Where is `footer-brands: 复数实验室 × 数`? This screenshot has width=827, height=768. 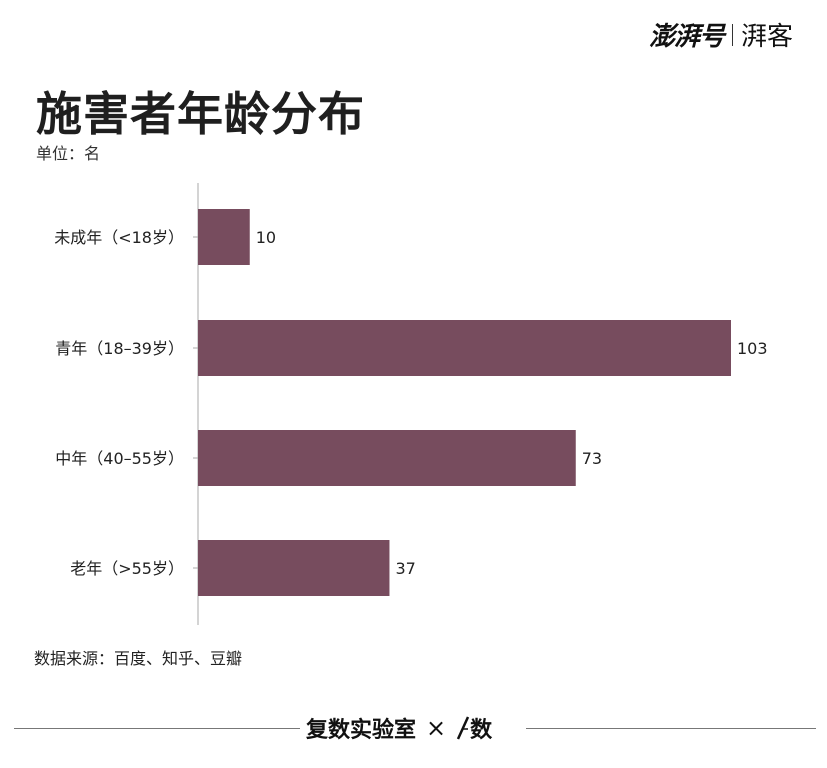 footer-brands: 复数实验室 × 数 is located at coordinates (399, 728).